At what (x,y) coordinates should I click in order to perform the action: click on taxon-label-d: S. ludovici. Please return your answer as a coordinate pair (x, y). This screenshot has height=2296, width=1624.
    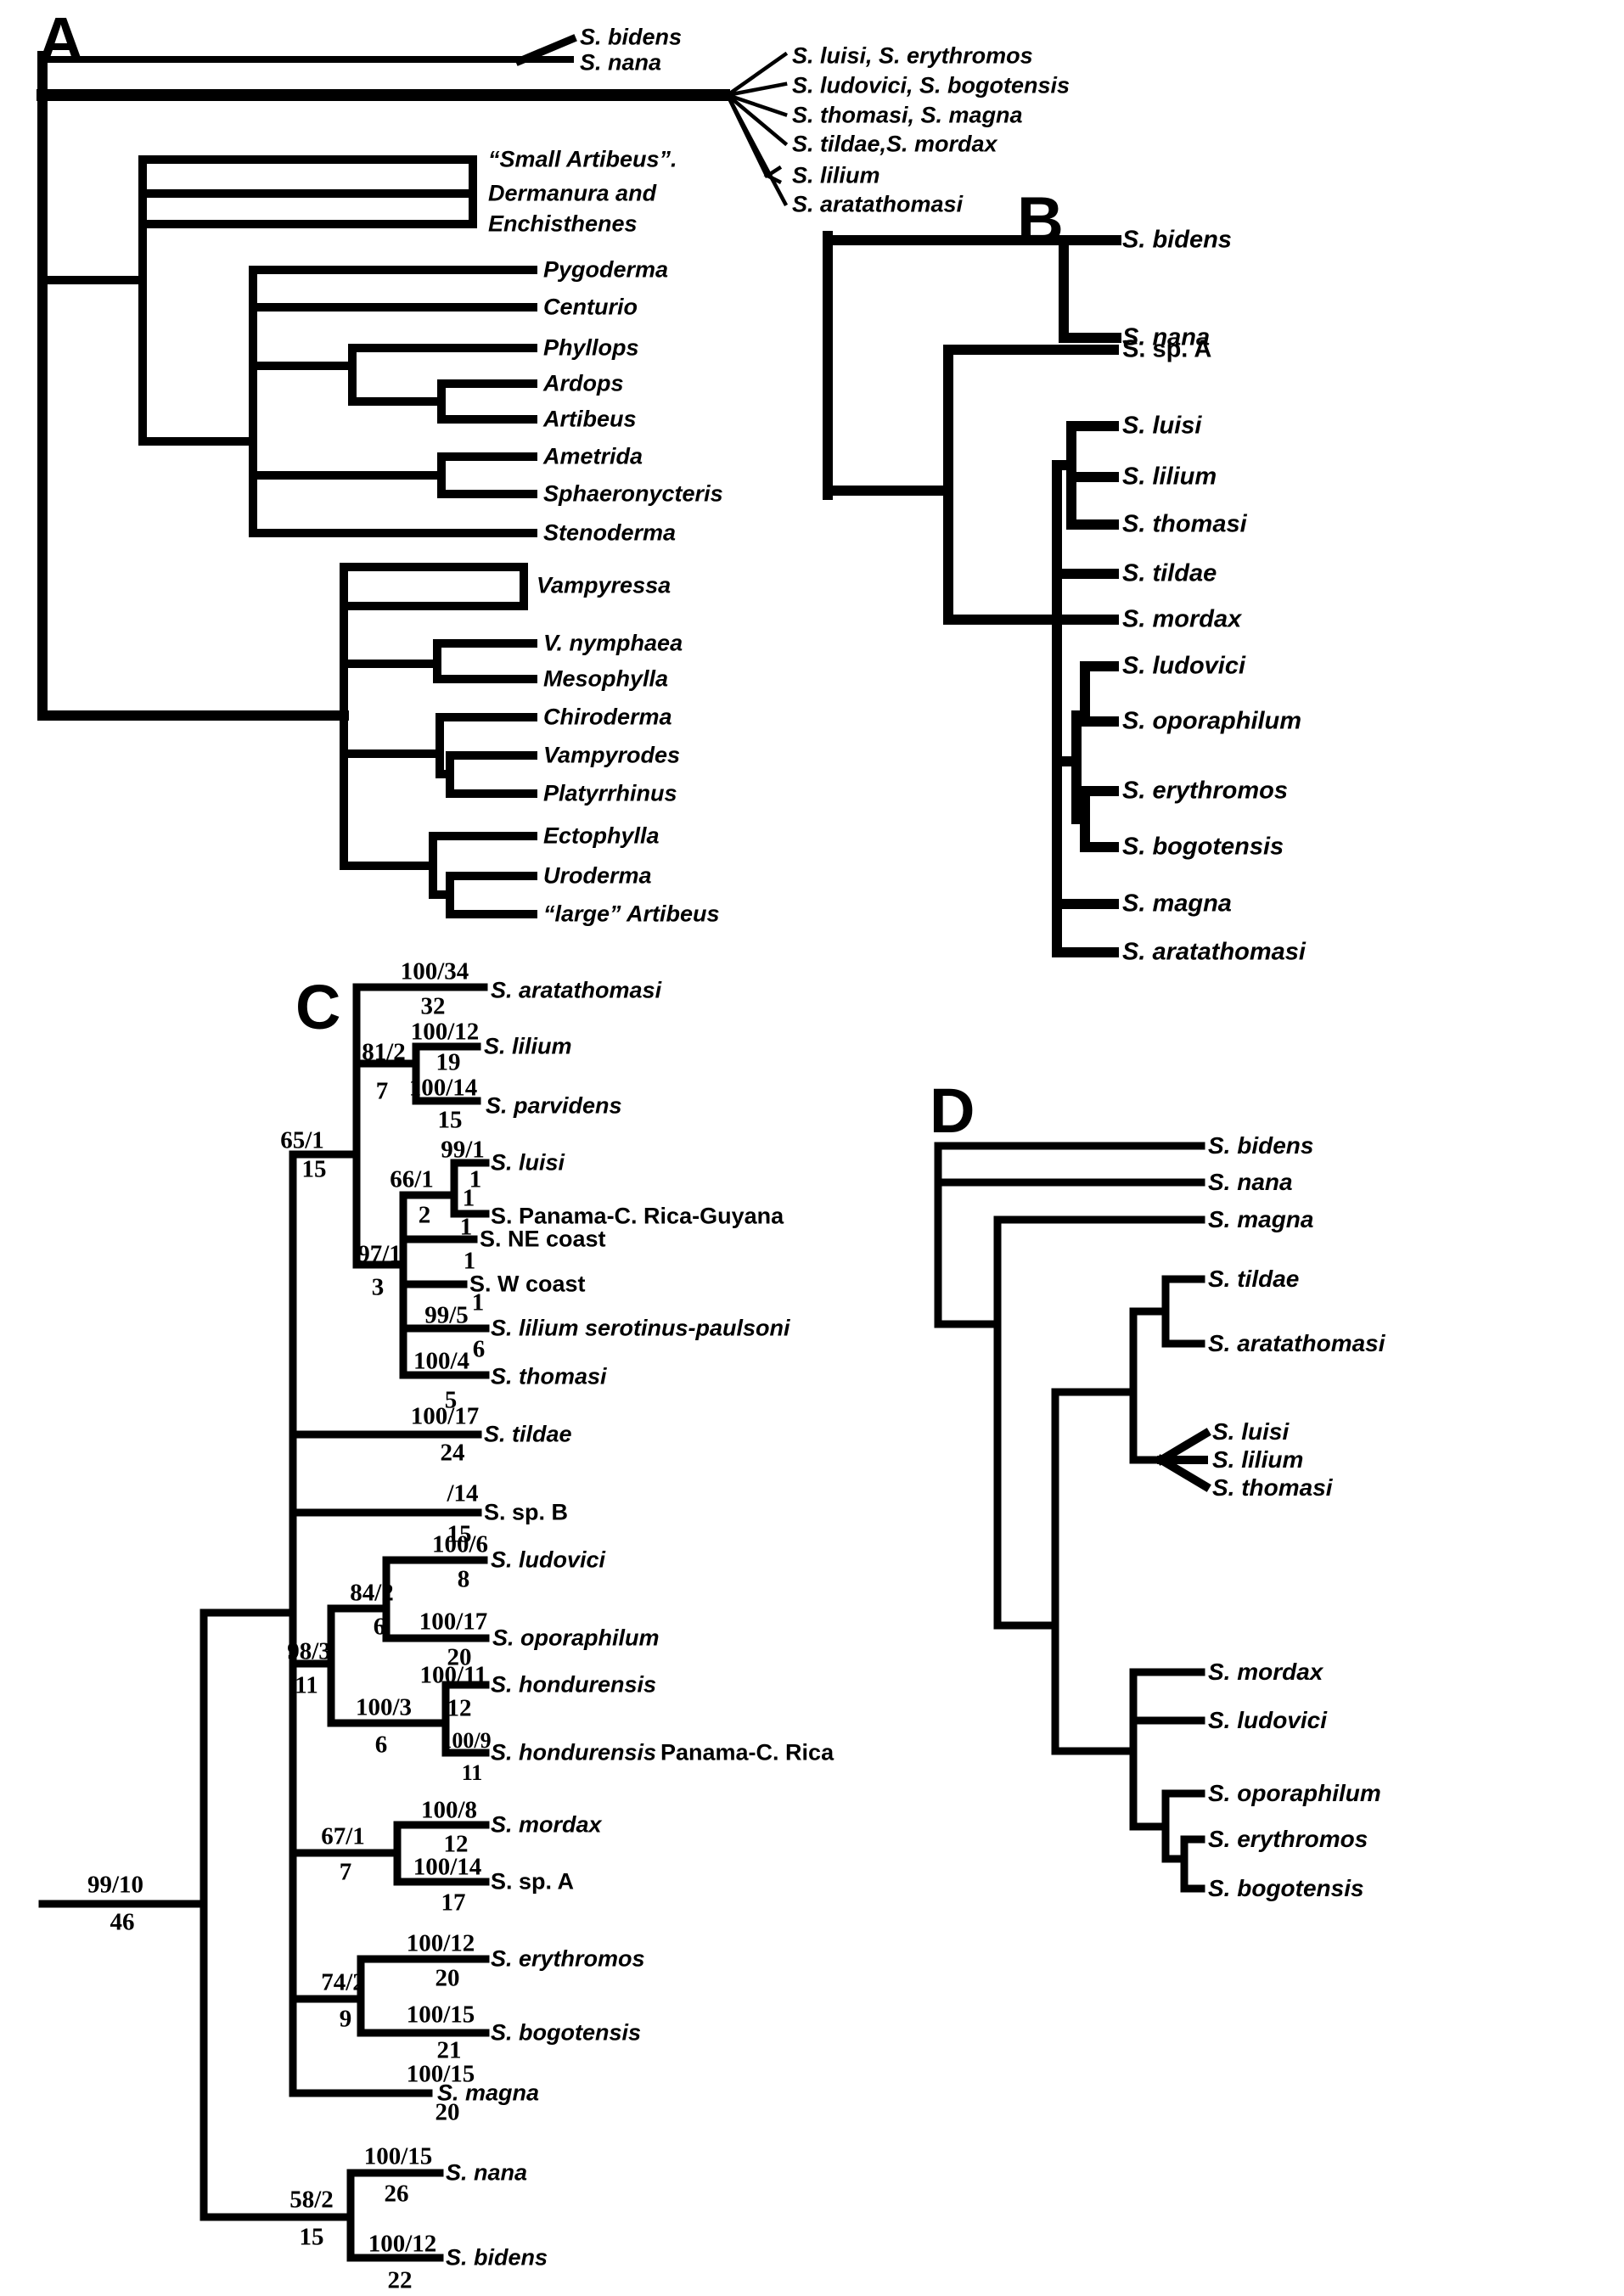
    Looking at the image, I should click on (1268, 1720).